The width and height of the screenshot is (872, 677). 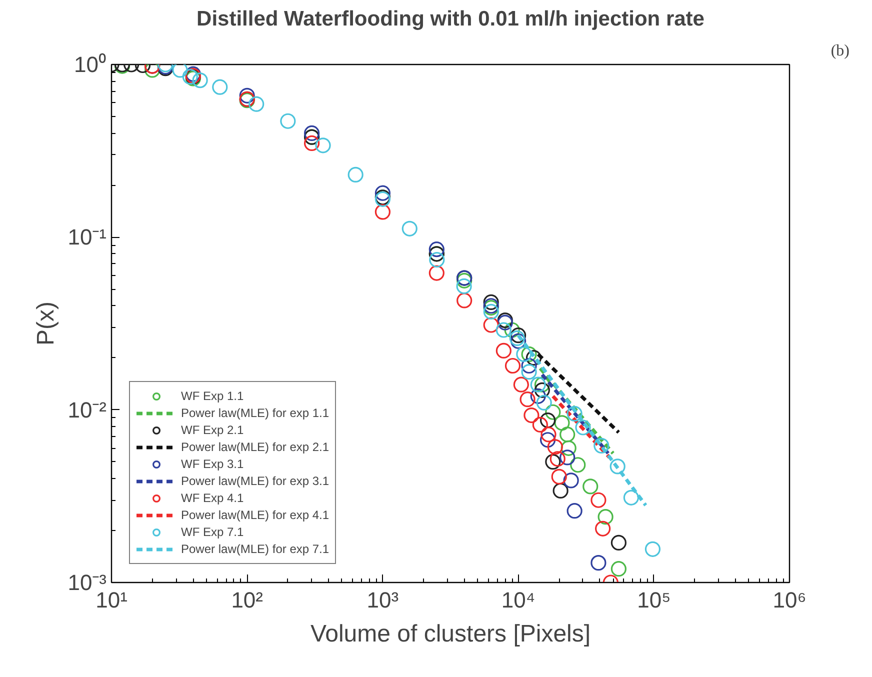 What do you see at coordinates (90, 64) in the screenshot?
I see `y-tick-label: 10⁰` at bounding box center [90, 64].